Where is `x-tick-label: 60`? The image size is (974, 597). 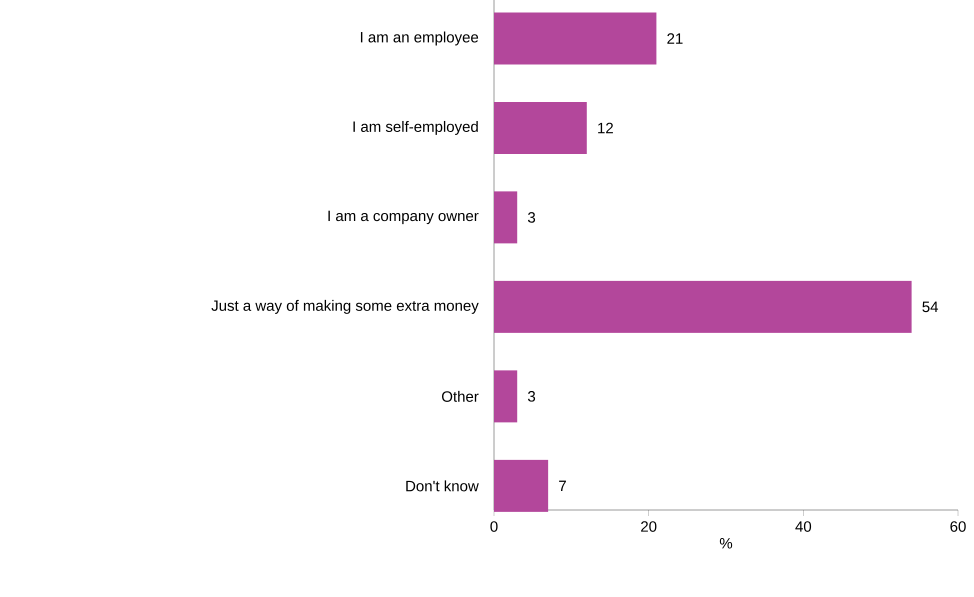
x-tick-label: 60 is located at coordinates (958, 526).